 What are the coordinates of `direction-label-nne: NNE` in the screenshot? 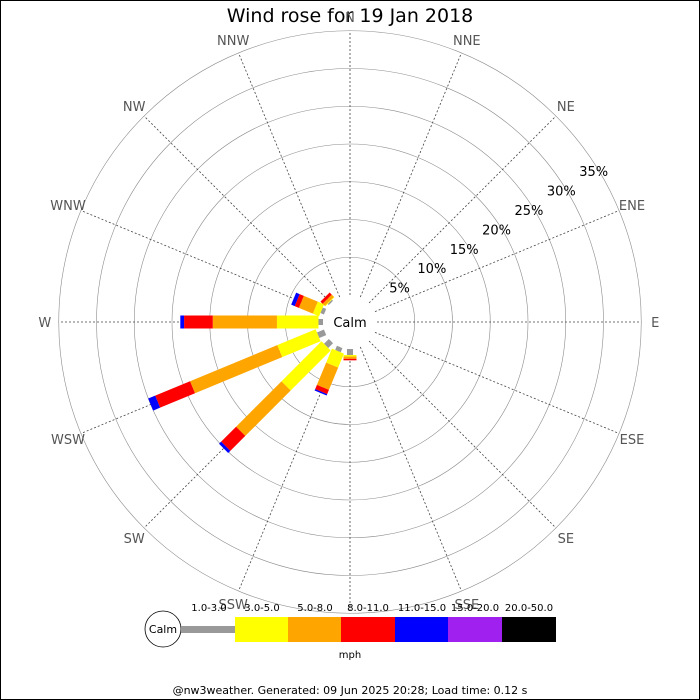 It's located at (467, 41).